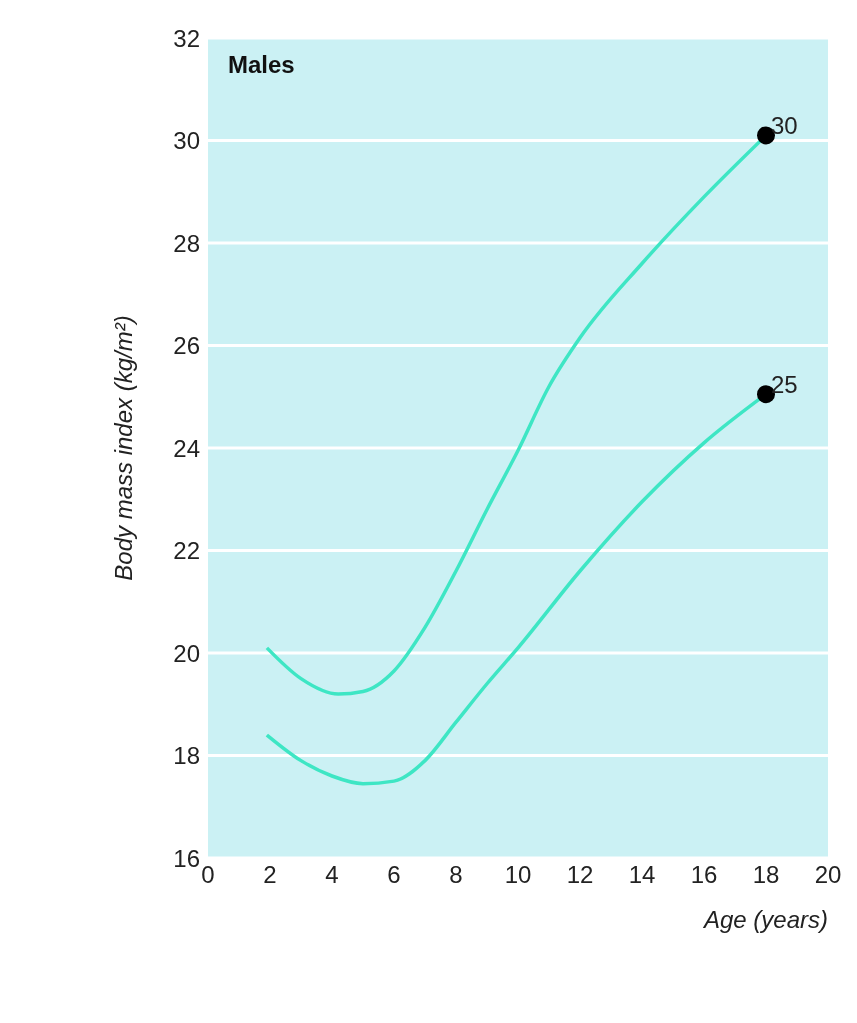 The height and width of the screenshot is (1023, 857). Describe the element at coordinates (704, 875) in the screenshot. I see `x-tick-label: 16` at that location.